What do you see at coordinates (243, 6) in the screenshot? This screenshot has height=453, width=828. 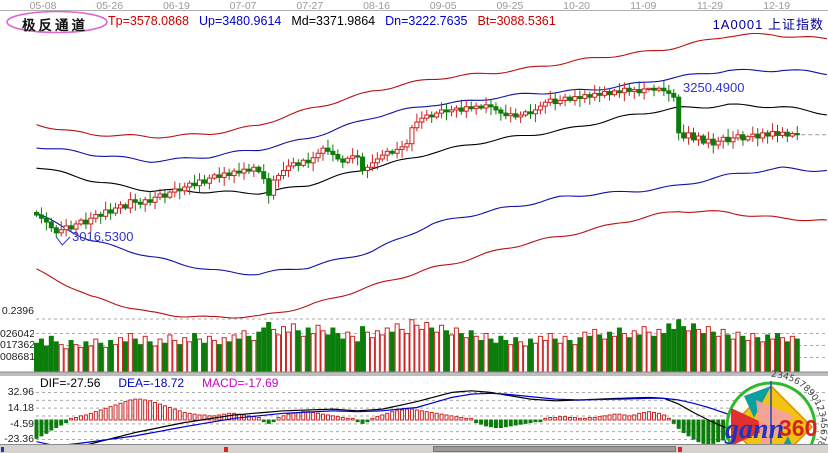 I see `date-label: 07-07` at bounding box center [243, 6].